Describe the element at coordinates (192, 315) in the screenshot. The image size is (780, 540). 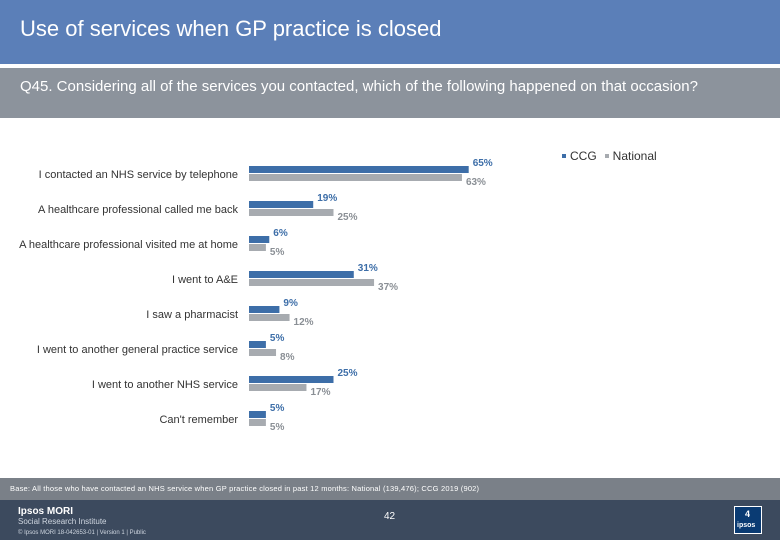
I see `category-label: I saw a pharmacist` at that location.